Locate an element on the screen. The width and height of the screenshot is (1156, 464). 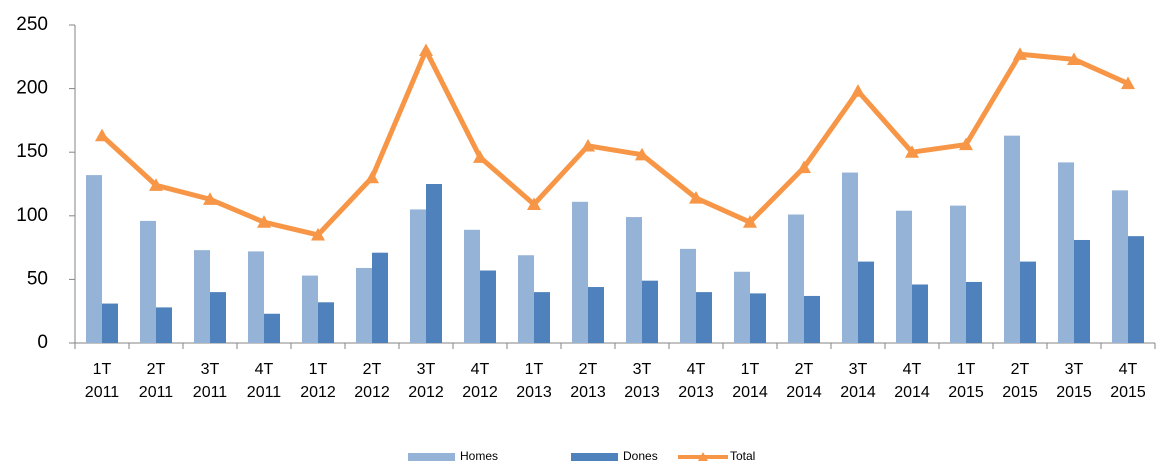
y-tick-label: 50 is located at coordinates (37, 278).